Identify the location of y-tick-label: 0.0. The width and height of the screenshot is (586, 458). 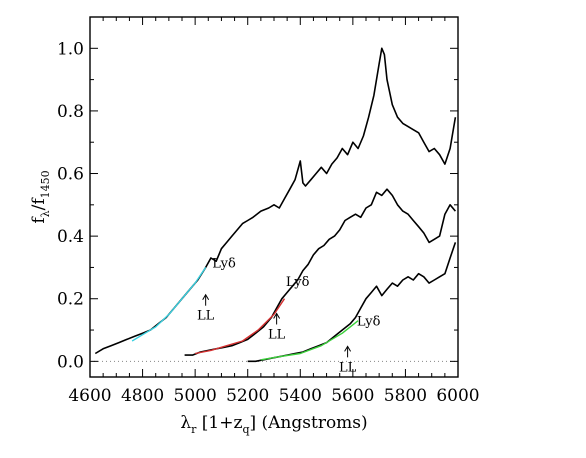
(70, 362).